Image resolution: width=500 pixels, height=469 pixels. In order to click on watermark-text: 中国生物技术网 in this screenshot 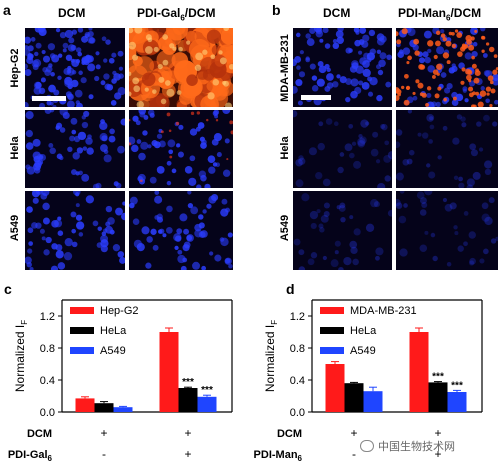, I will do `click(416, 446)`.